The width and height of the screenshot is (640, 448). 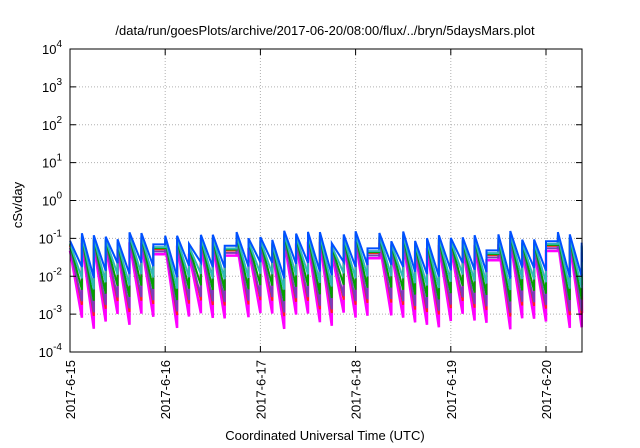 I want to click on y-axis-label: cSv/day, so click(x=17, y=204).